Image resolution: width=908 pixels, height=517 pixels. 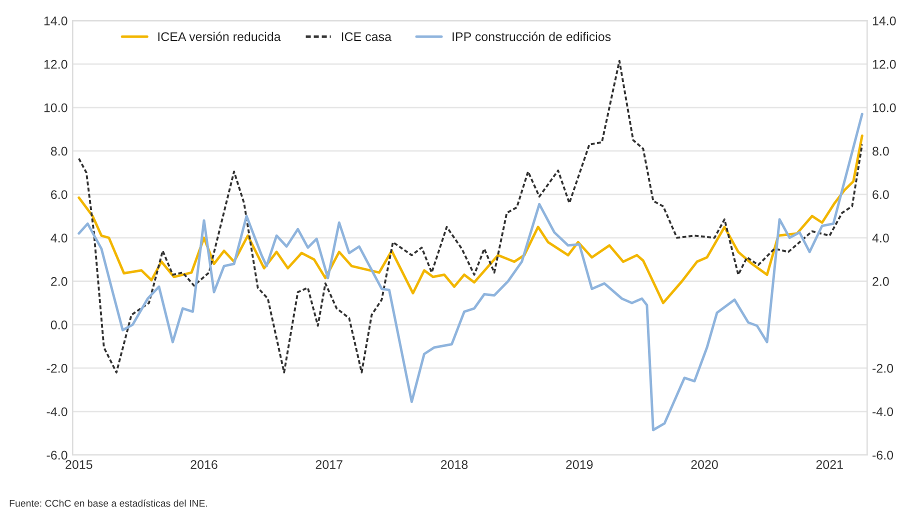 What do you see at coordinates (883, 368) in the screenshot?
I see `y2-tick-label: -2.0` at bounding box center [883, 368].